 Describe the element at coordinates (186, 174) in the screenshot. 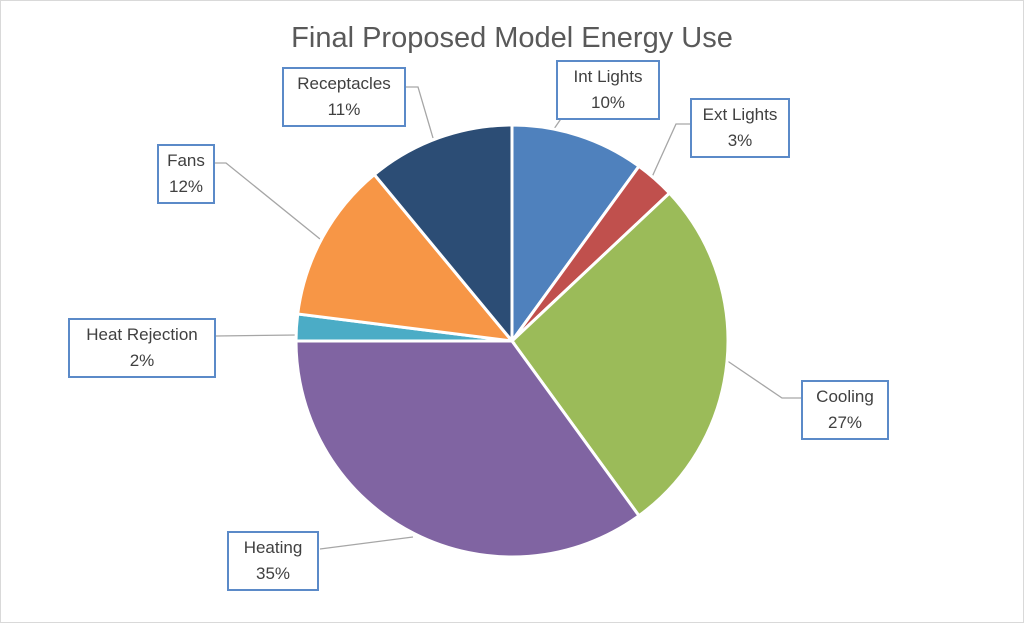

I see `label-fans: Fans 12%` at that location.